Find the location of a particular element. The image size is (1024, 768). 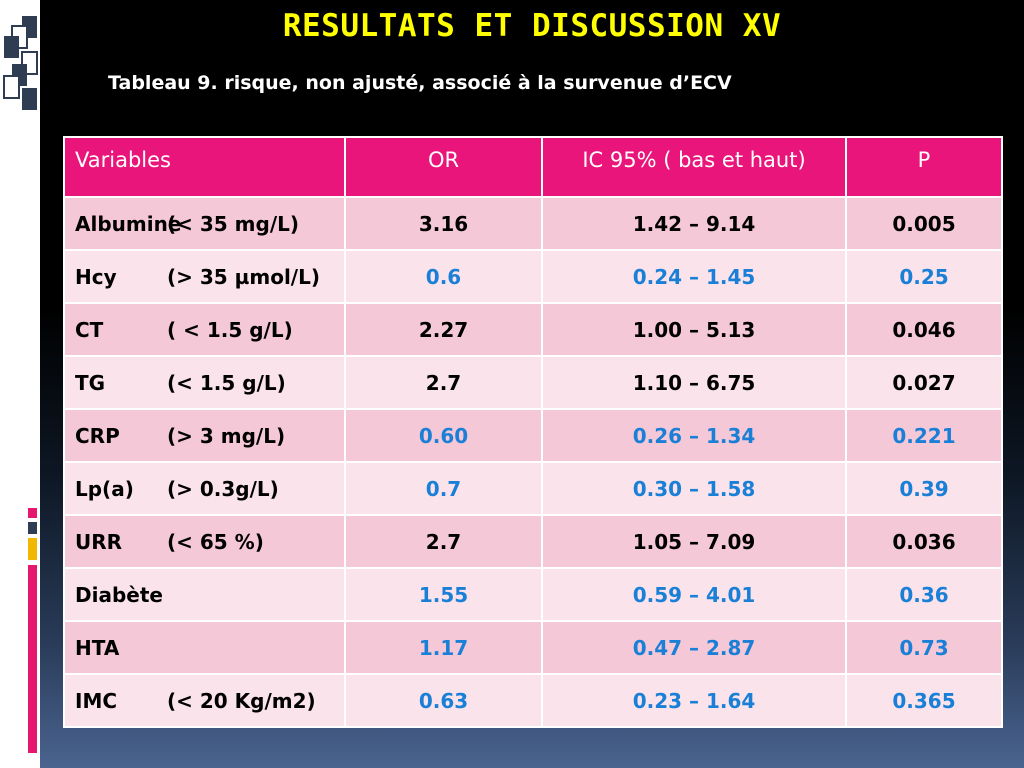

table-row: Lp(a) (> 0.3g/L) 0.7 0.30 – 1.58 0.39 is located at coordinates (533, 488).